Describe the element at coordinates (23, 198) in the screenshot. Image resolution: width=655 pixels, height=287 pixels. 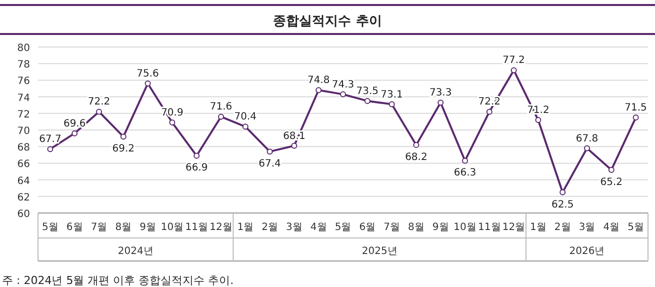
I see `y-tick-label: 62` at that location.